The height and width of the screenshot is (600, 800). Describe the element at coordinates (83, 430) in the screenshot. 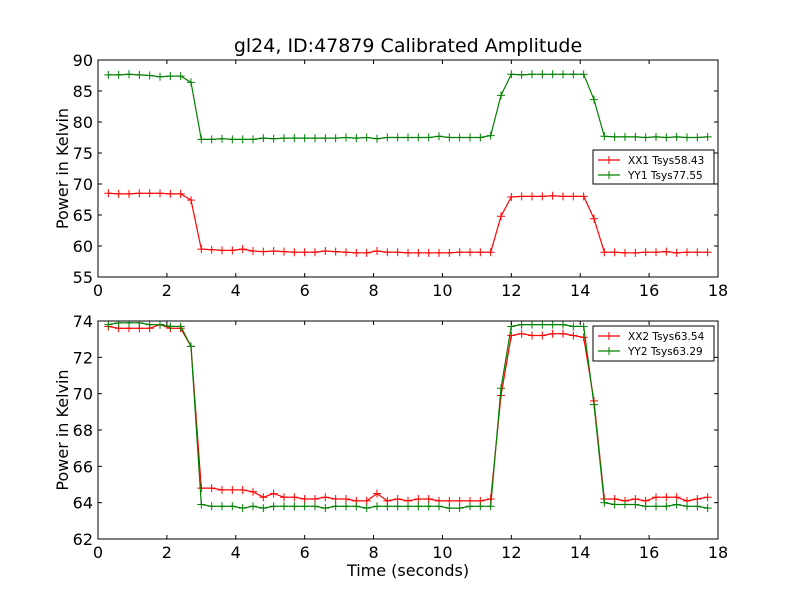

I see `y-tick-label: 68` at that location.